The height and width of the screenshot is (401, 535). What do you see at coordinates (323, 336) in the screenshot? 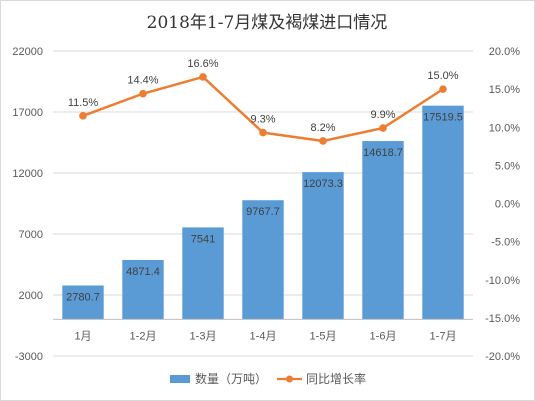
I see `x-axis-category-label: 1-5月` at bounding box center [323, 336].